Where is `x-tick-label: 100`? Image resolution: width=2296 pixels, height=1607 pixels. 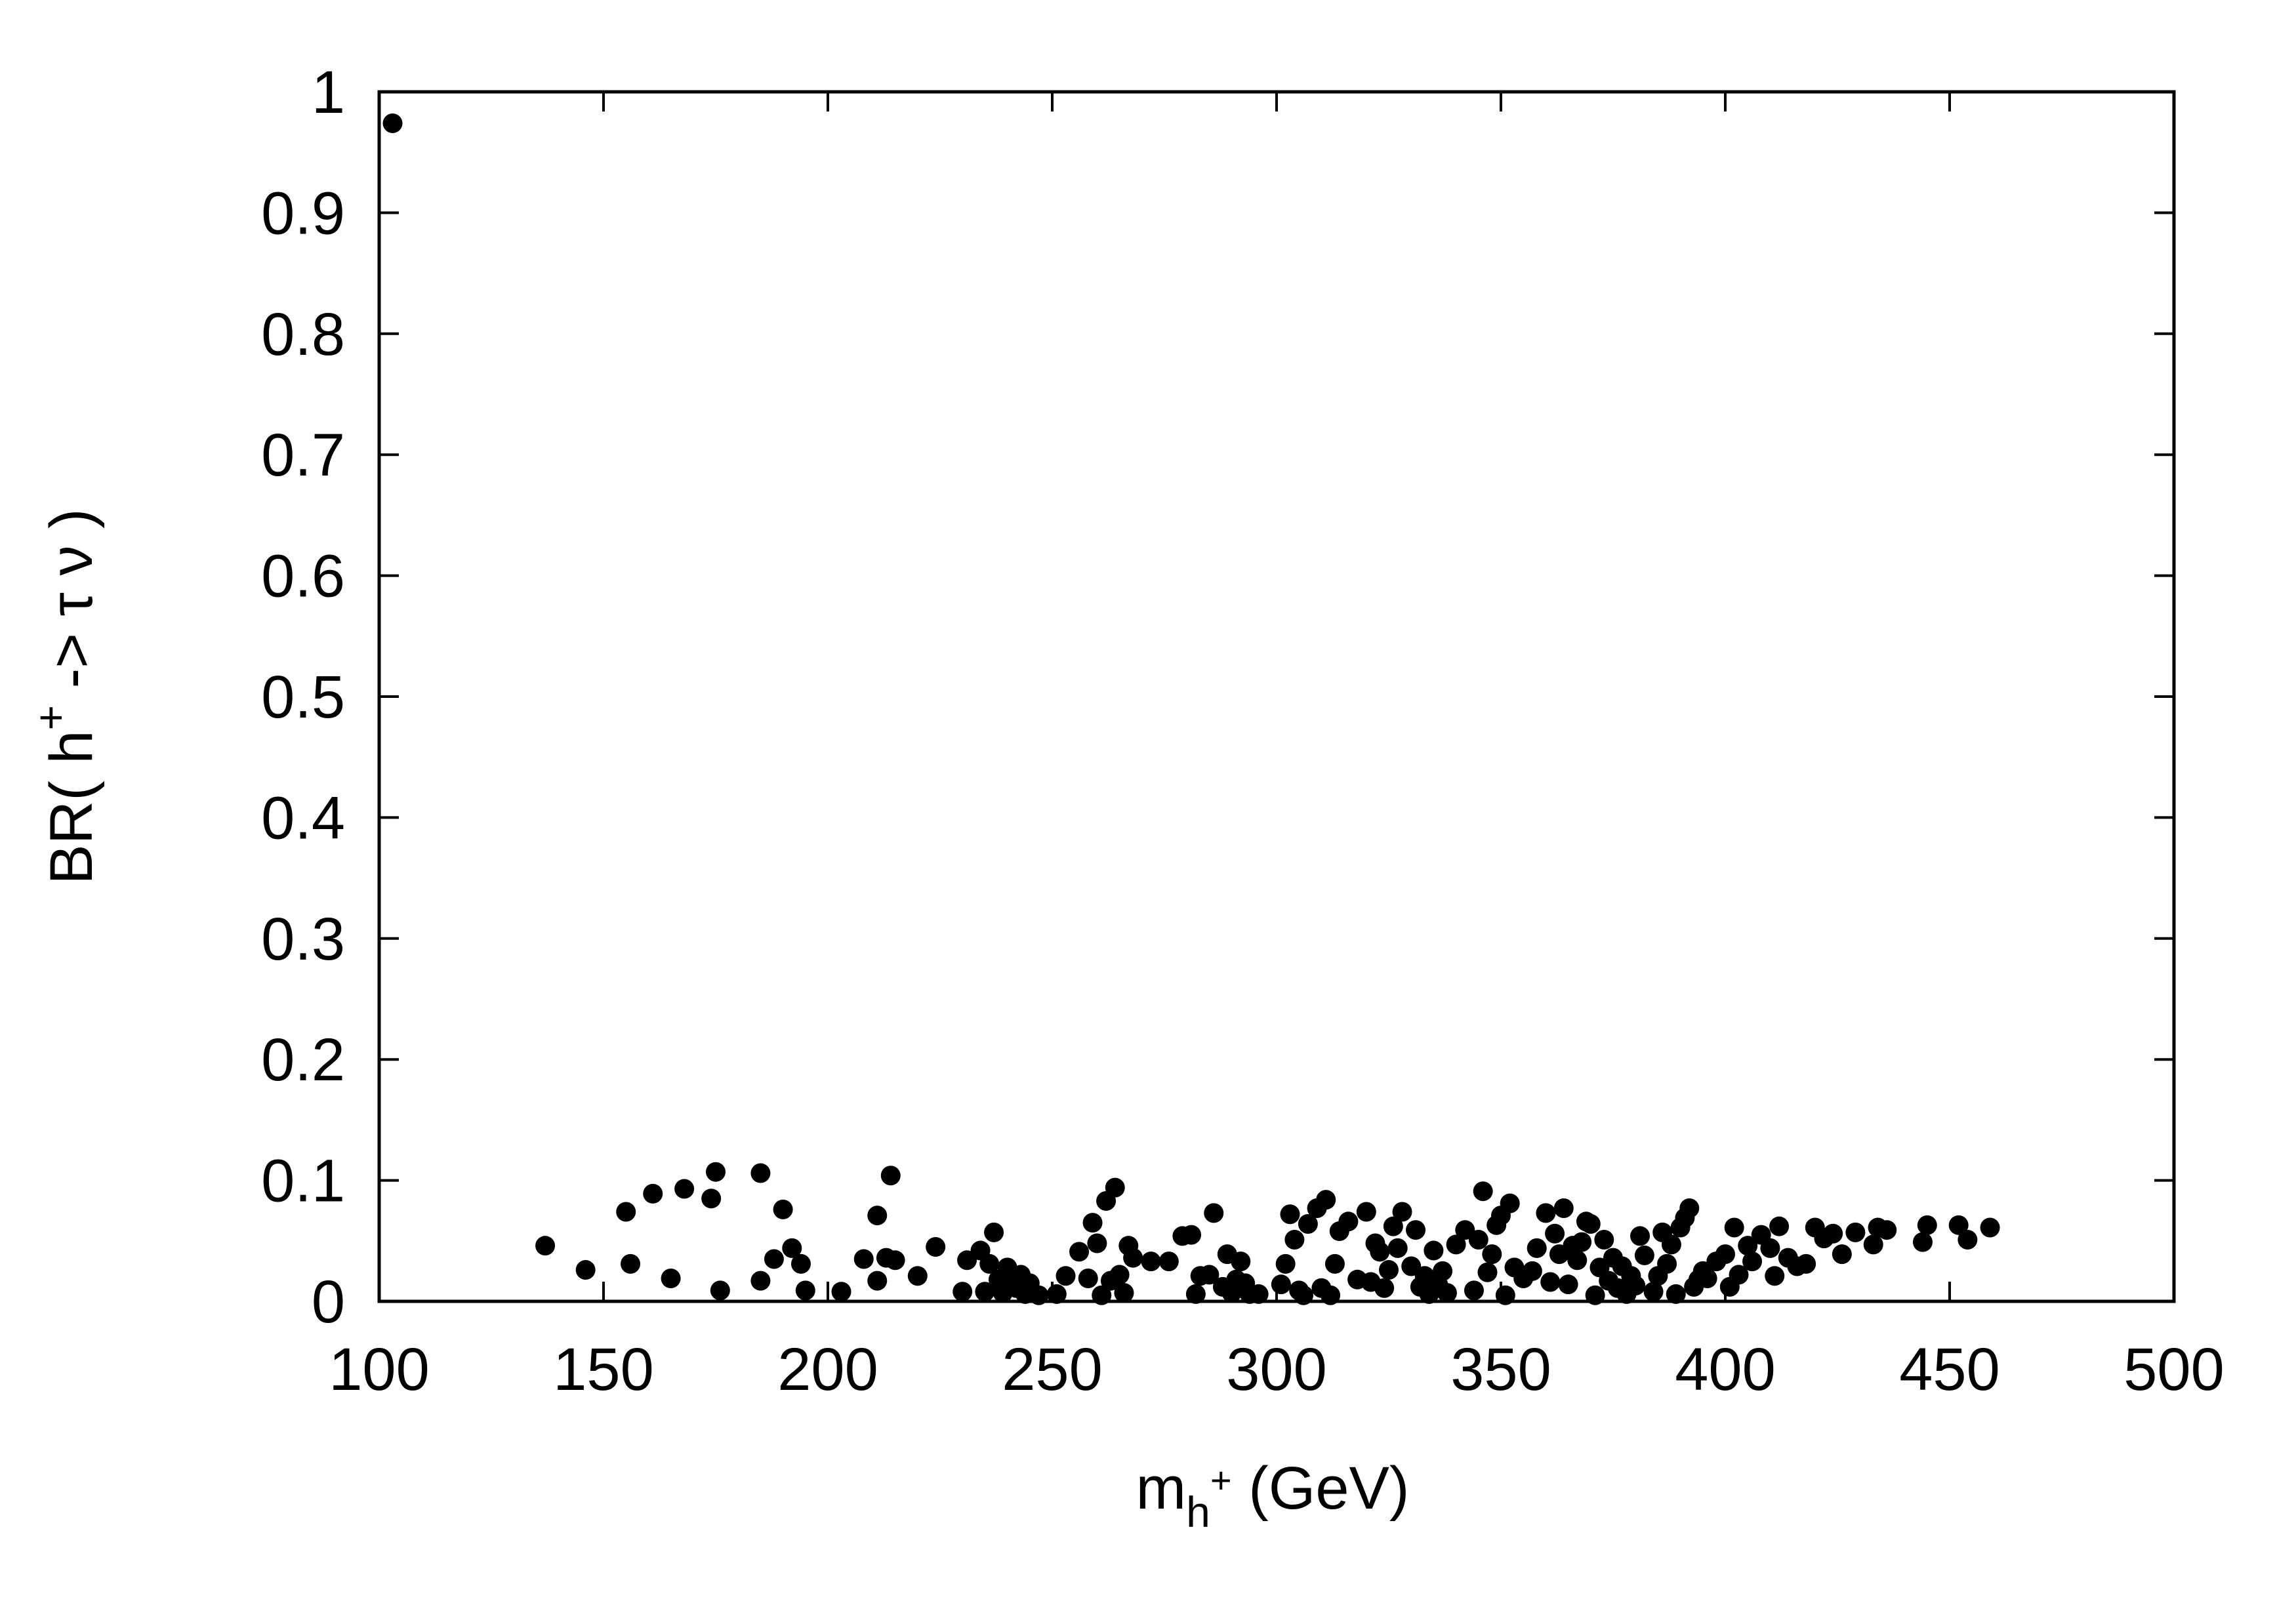 x-tick-label: 100 is located at coordinates (379, 1369).